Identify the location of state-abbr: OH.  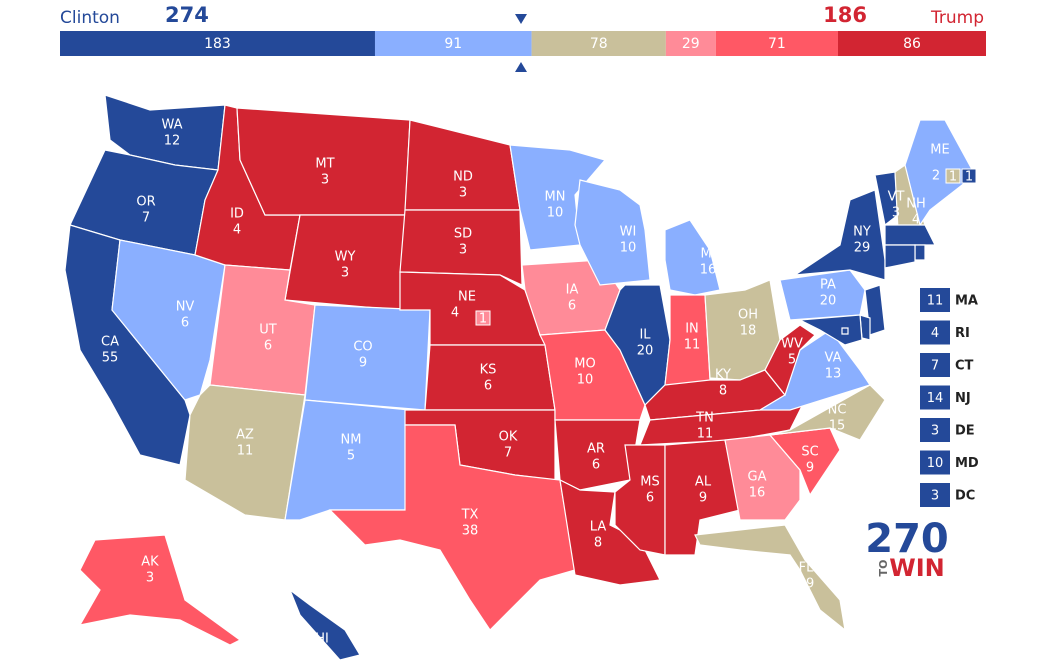
(748, 315).